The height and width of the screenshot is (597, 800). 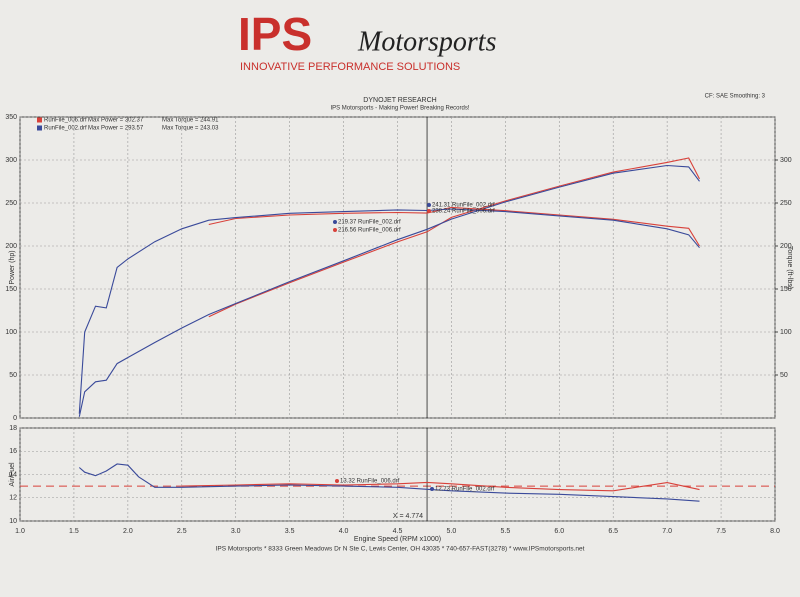 What do you see at coordinates (463, 206) in the screenshot?
I see `cursor-value-label: 241.31 RunFile_002.drf` at bounding box center [463, 206].